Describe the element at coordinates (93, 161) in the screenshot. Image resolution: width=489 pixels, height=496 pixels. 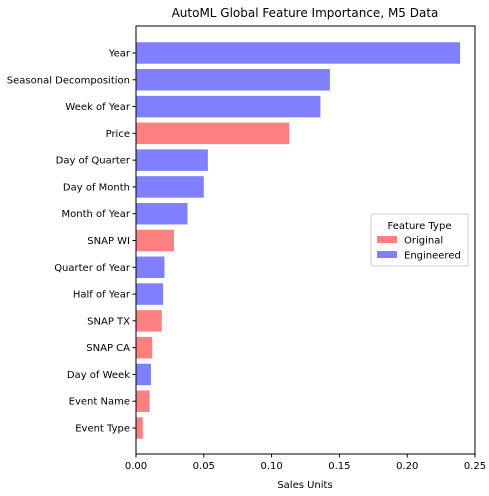
I see `y-tick-label: Day of Quarter` at that location.